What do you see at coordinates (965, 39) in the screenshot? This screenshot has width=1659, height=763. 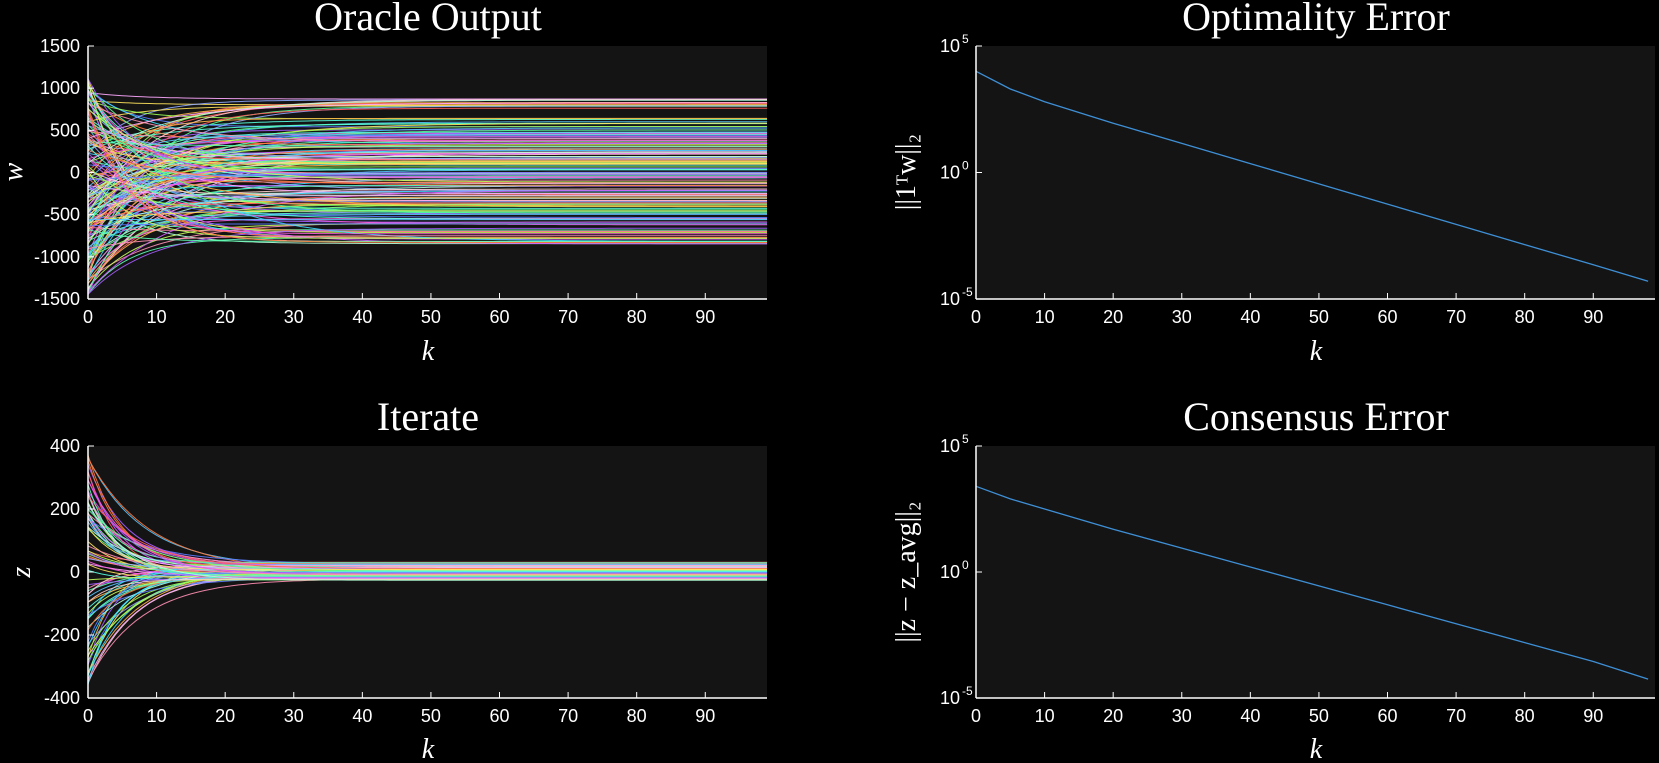 I see `y-tick-exponent: 5` at bounding box center [965, 39].